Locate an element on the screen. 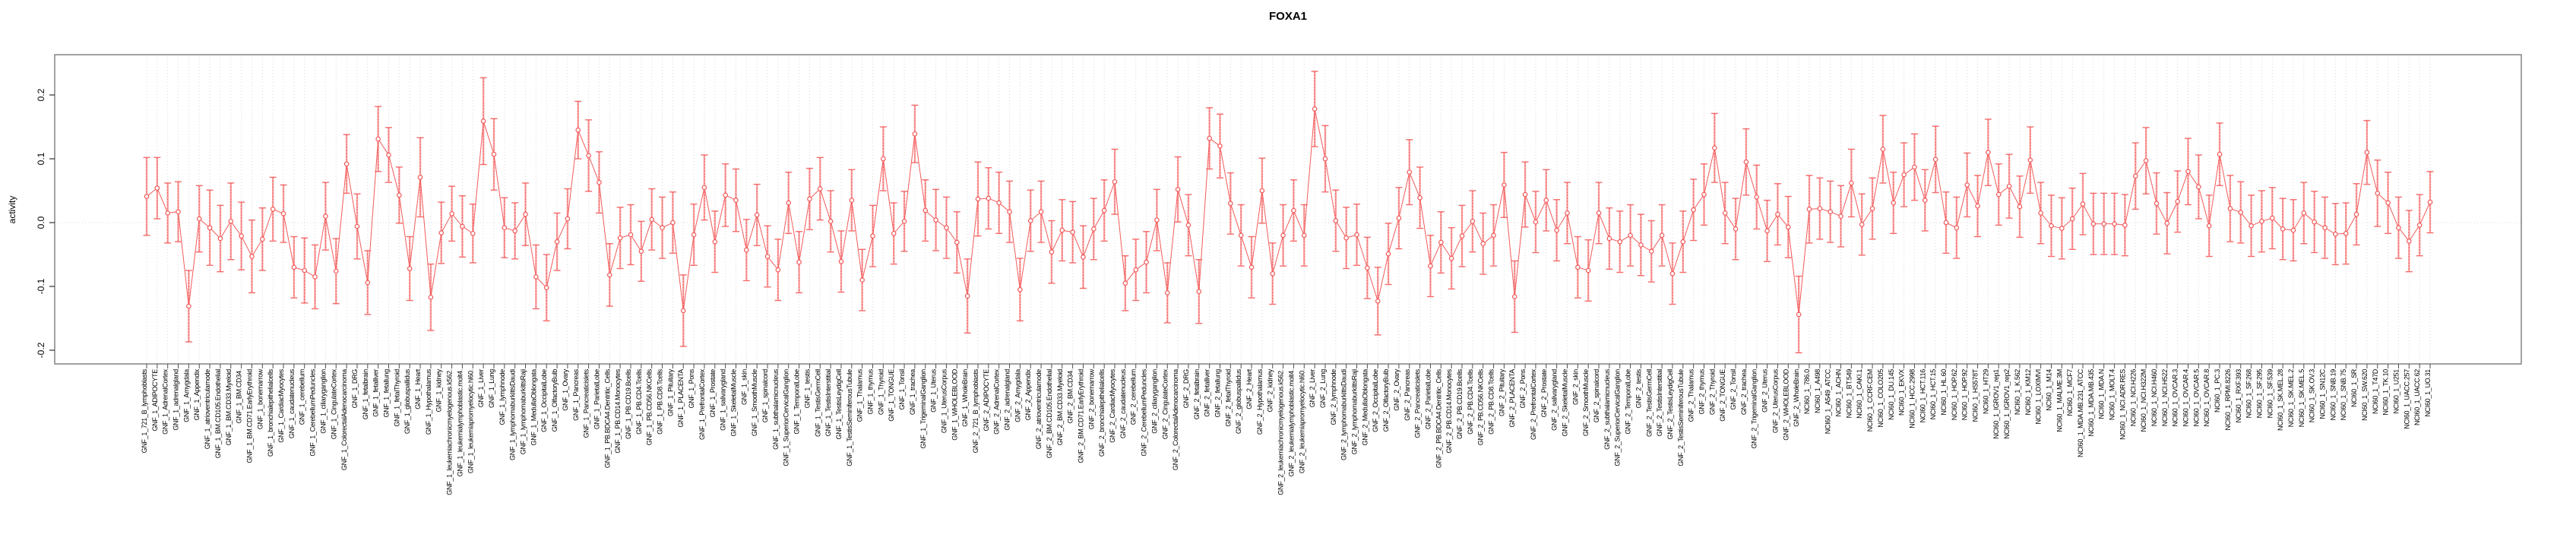 The height and width of the screenshot is (547, 2576). x-tick-label: NCI60_1_OVCAR.5 is located at coordinates (2196, 398).